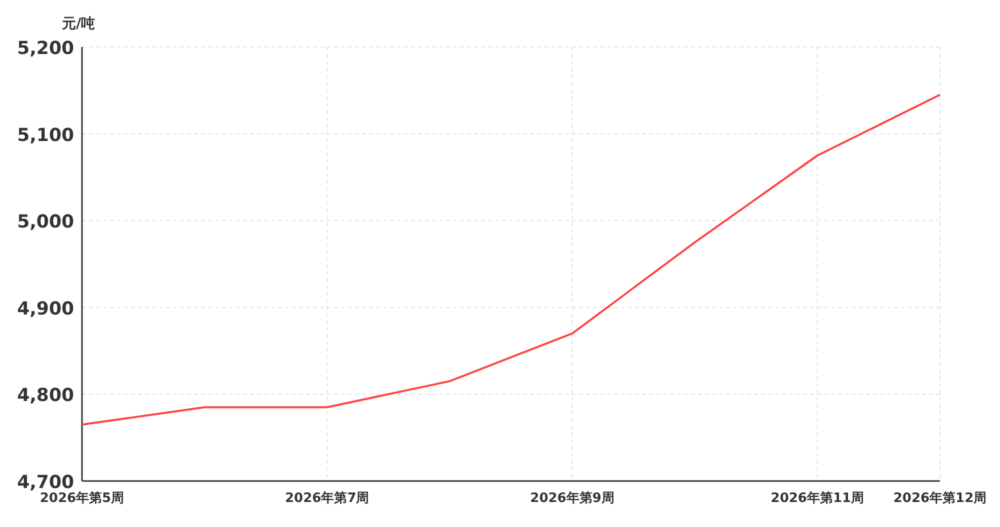  Describe the element at coordinates (572, 498) in the screenshot. I see `x-tick-label: 2026年第9周` at that location.